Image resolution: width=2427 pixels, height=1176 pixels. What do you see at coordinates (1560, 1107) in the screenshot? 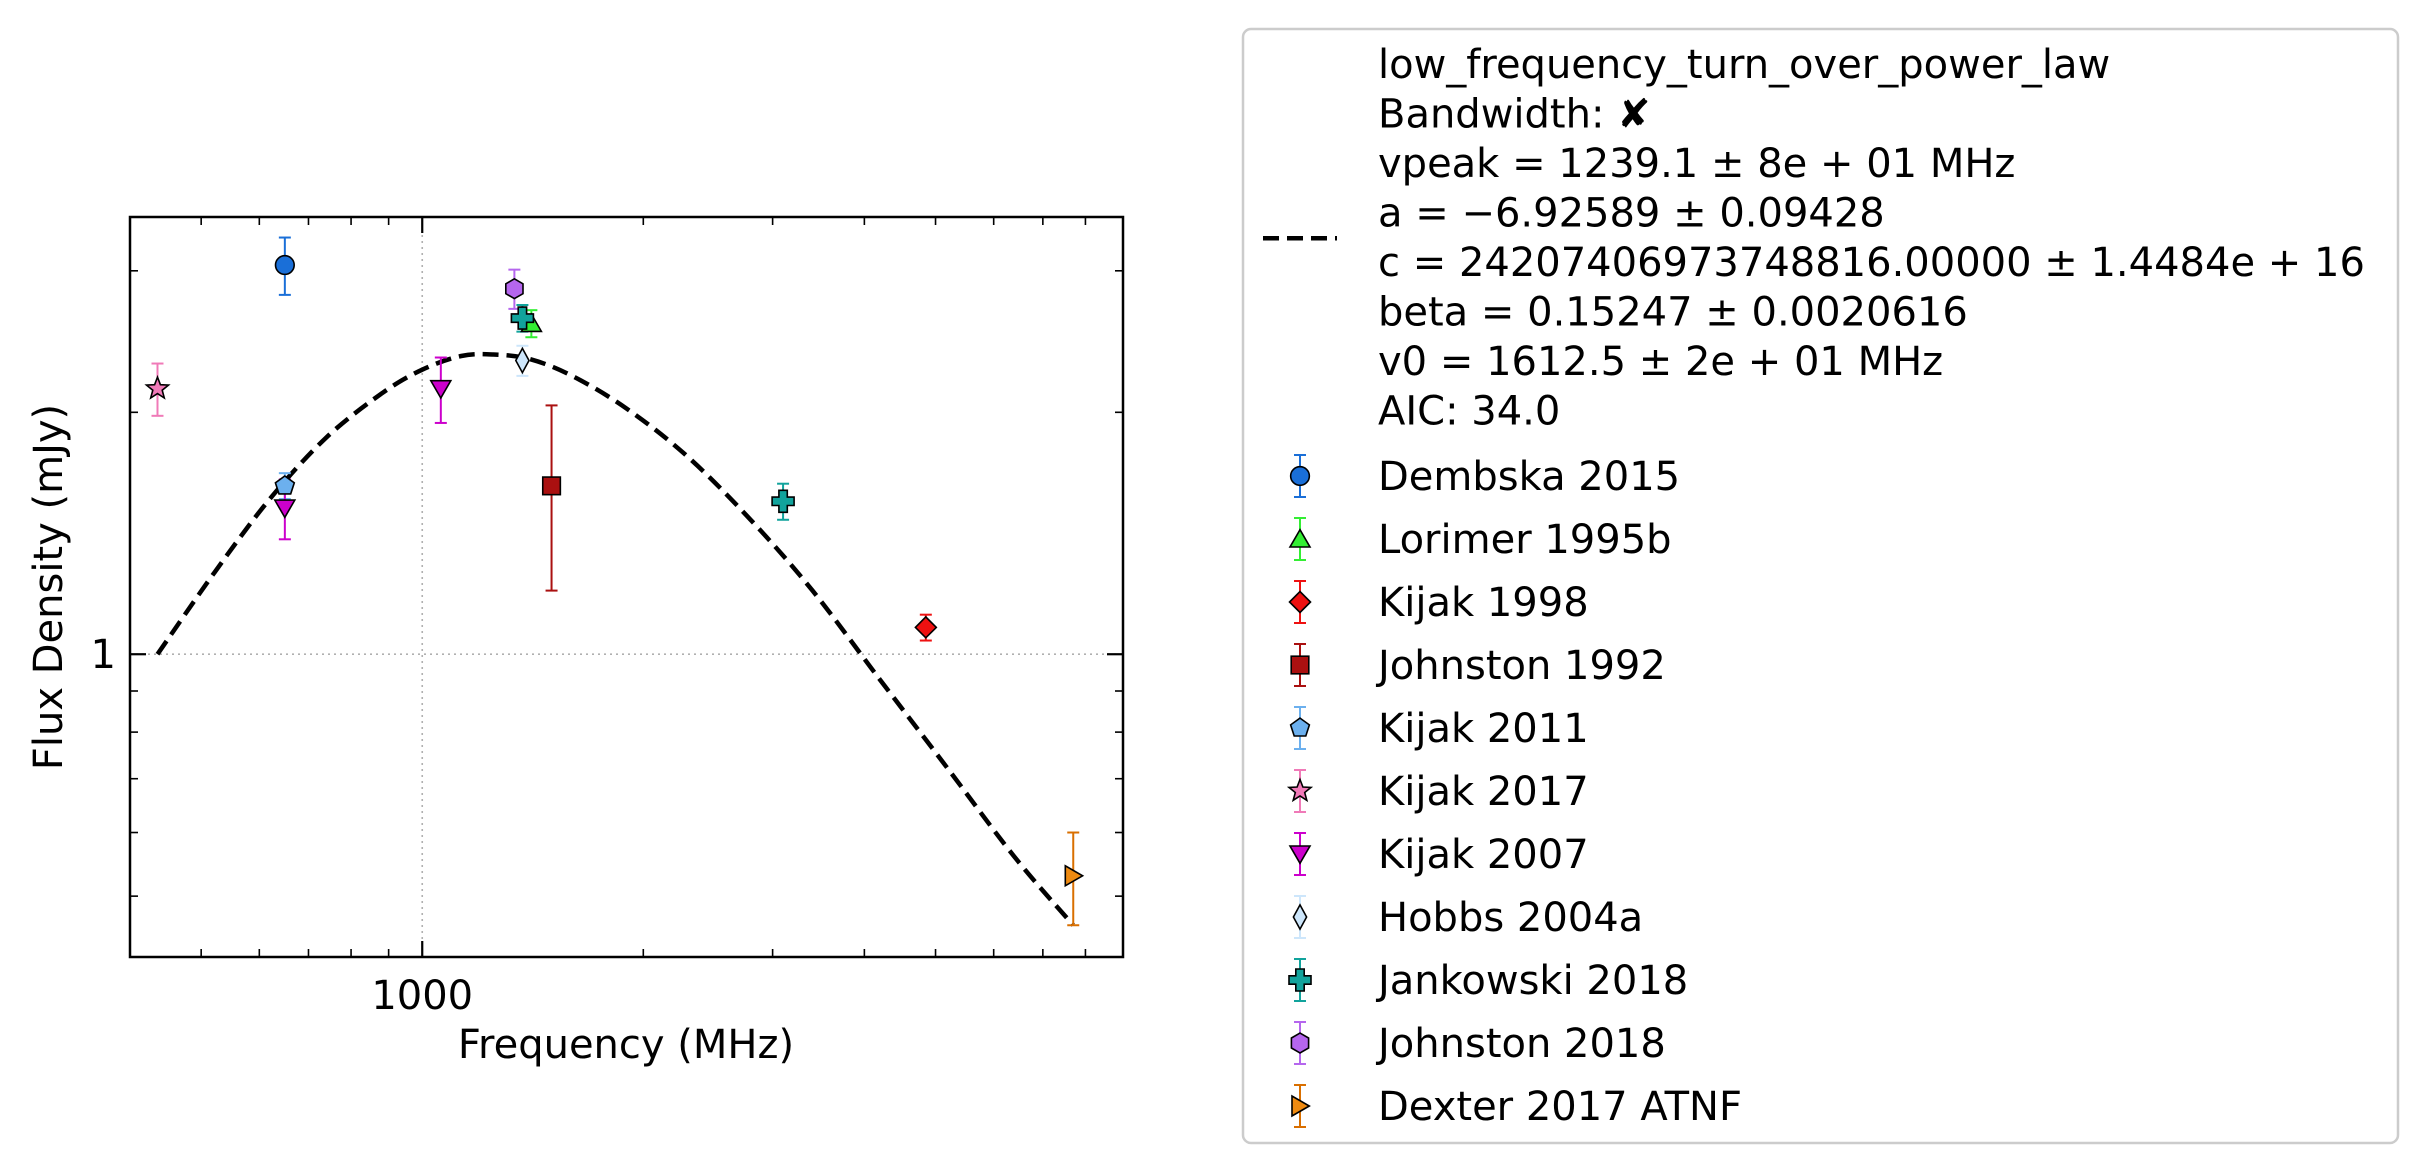
I see `legend-series-label: Dexter 2017 ATNF` at bounding box center [1560, 1107].